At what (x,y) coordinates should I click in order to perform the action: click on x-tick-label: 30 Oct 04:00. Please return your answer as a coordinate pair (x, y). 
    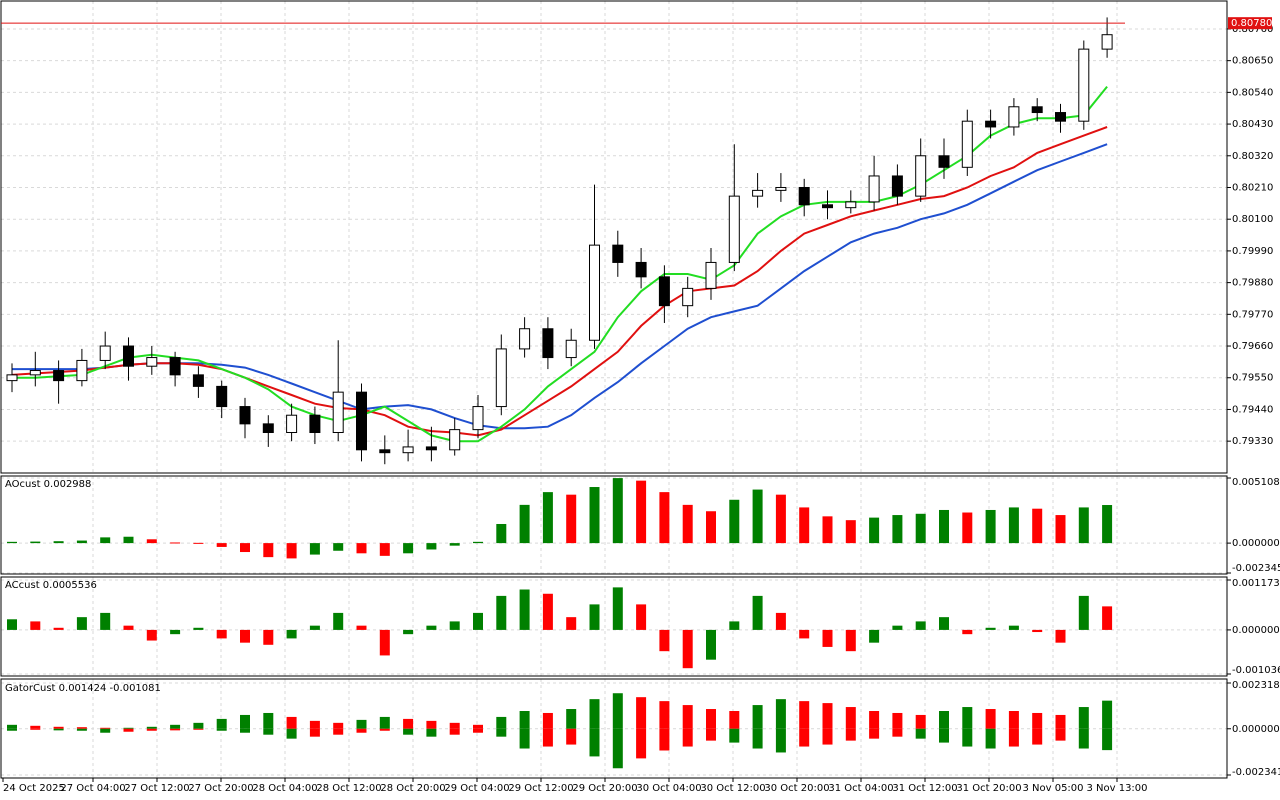
    Looking at the image, I should click on (668, 788).